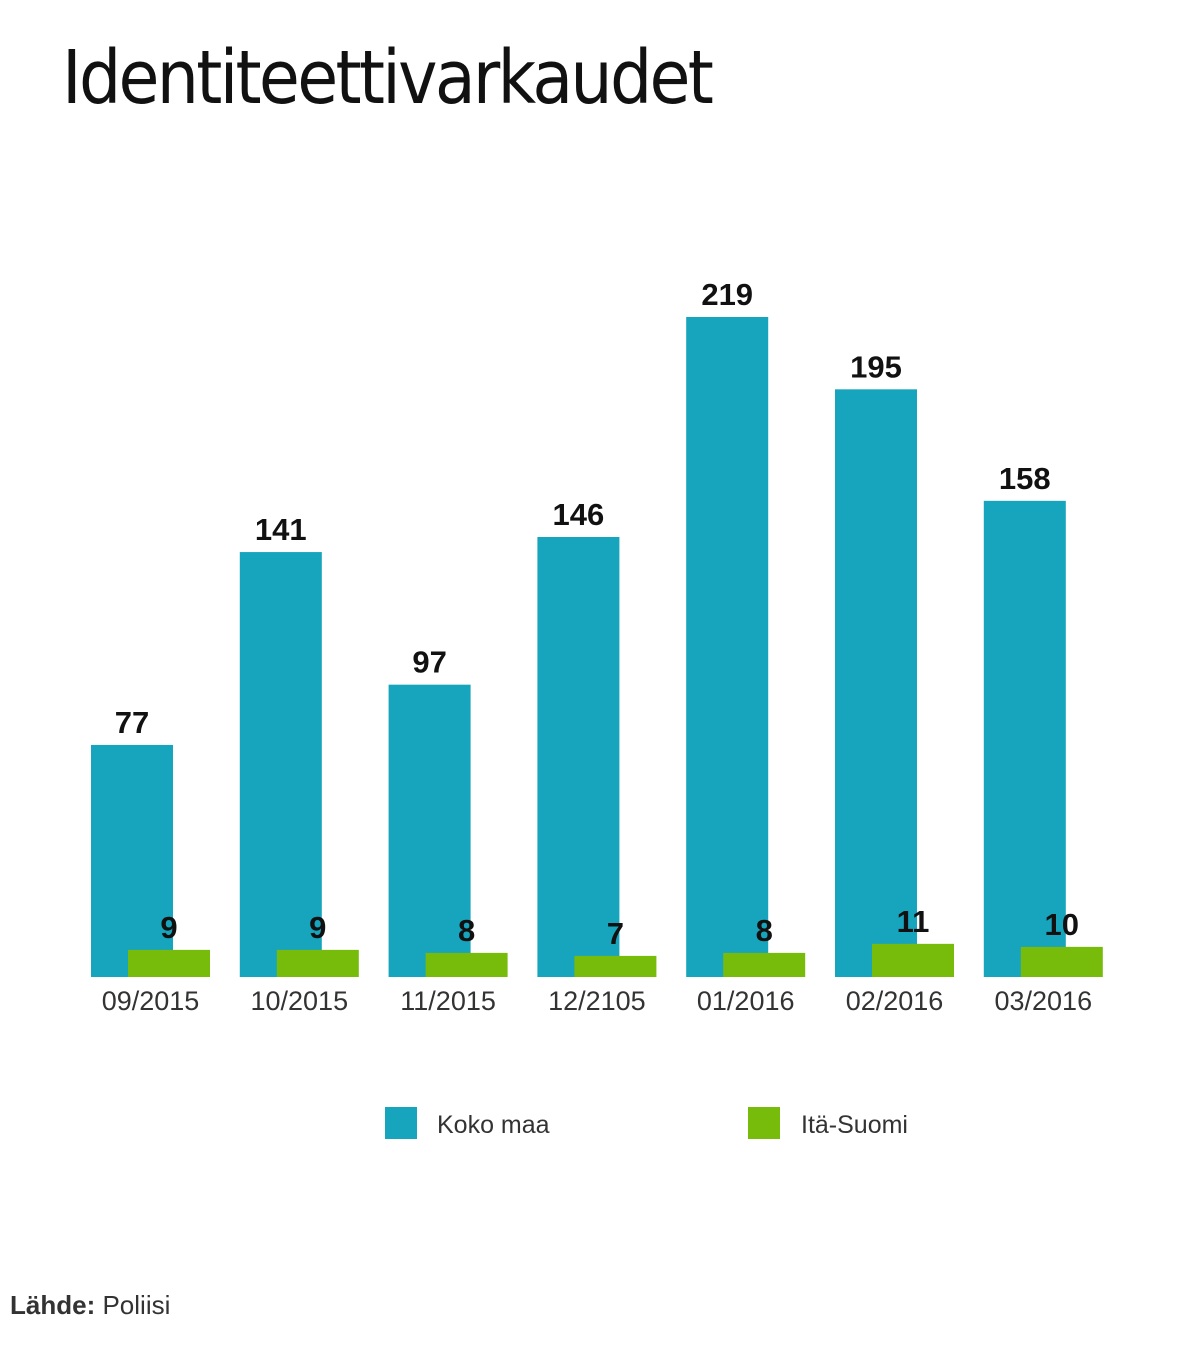 Image resolution: width=1199 pixels, height=1365 pixels. What do you see at coordinates (281, 529) in the screenshot?
I see `value-label-koko-maa-1: 141` at bounding box center [281, 529].